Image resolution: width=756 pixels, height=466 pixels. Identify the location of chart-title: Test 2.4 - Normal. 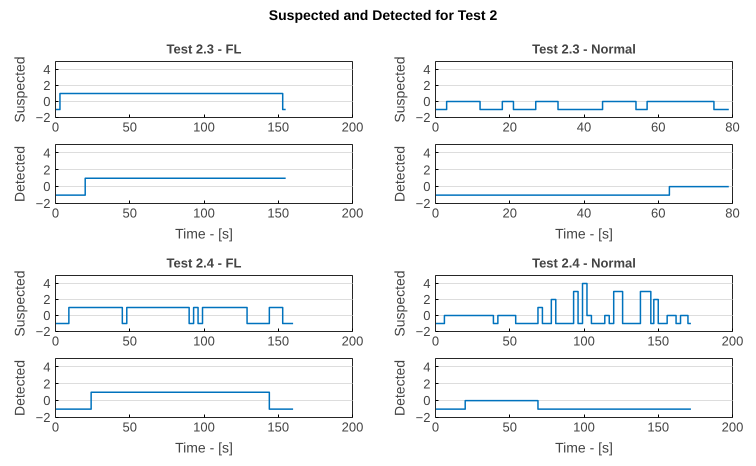
(584, 263).